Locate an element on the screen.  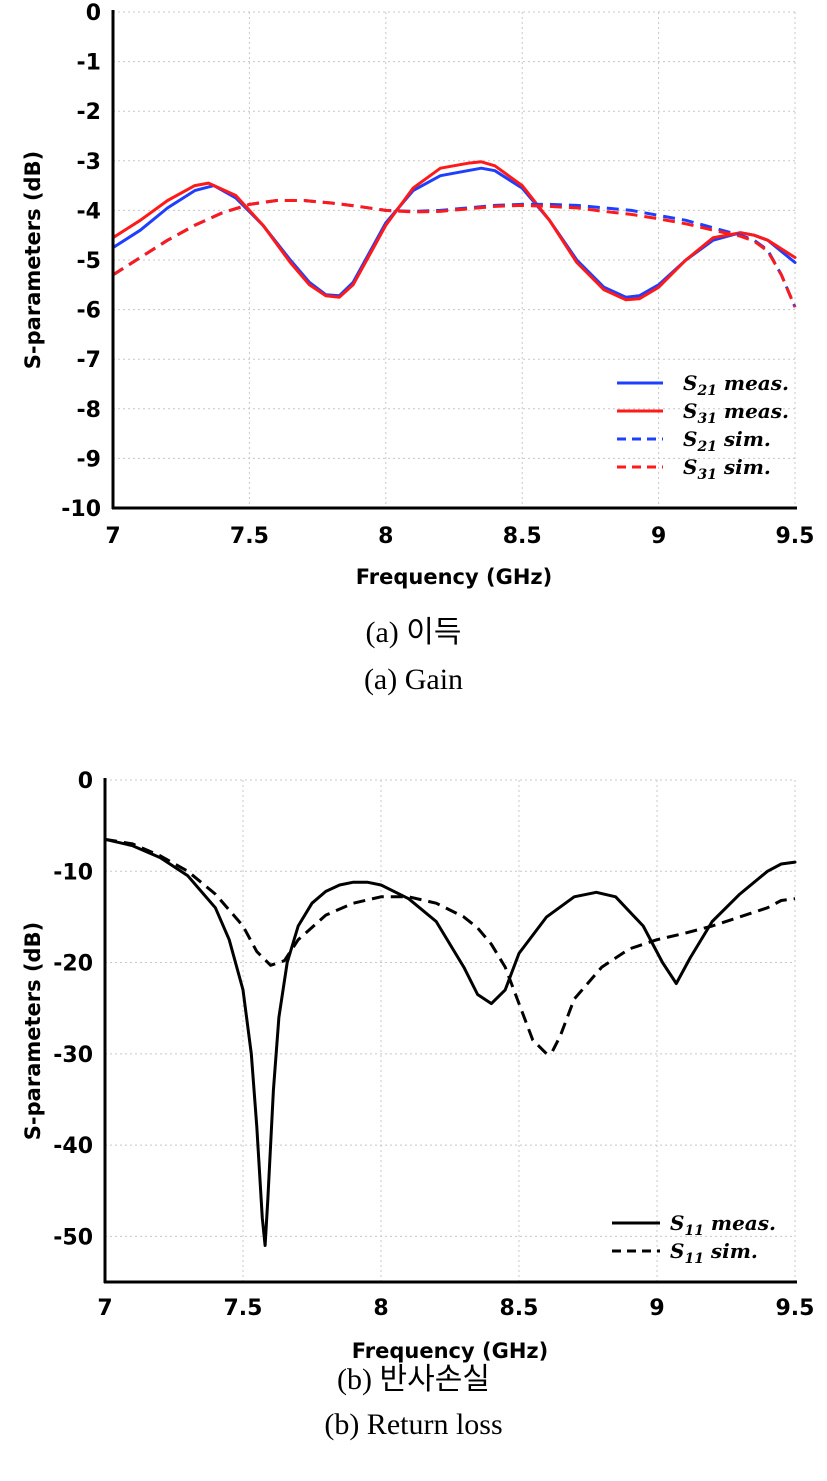
return-loss-legend-label-1: S11 sim. is located at coordinates (714, 1253).